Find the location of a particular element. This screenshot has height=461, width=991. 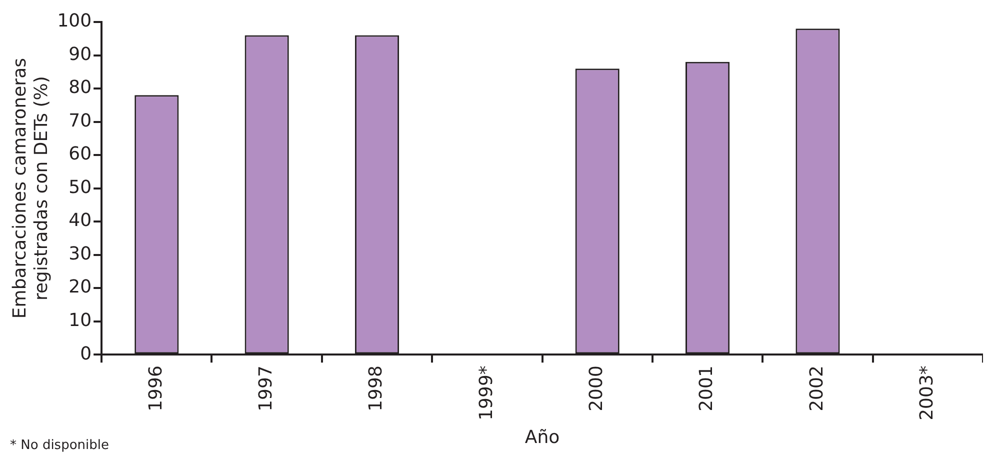

y-tick-label: 90 is located at coordinates (80, 54).